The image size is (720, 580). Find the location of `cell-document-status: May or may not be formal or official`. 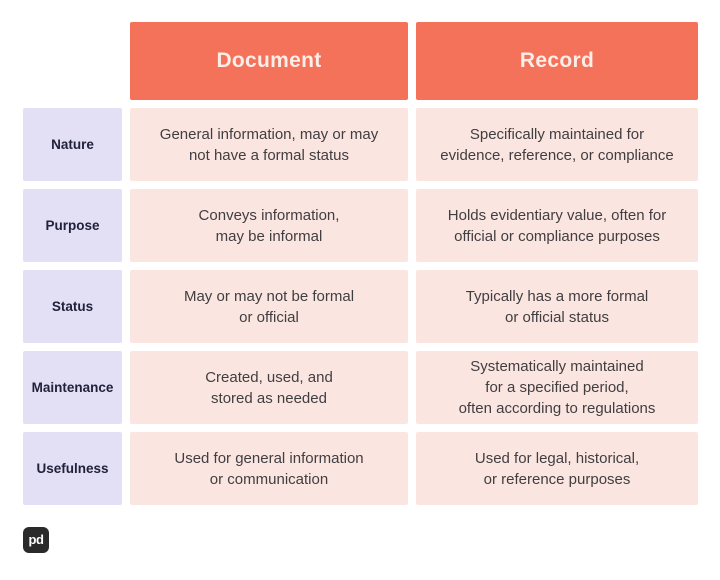

cell-document-status: May or may not be formal or official is located at coordinates (269, 306).